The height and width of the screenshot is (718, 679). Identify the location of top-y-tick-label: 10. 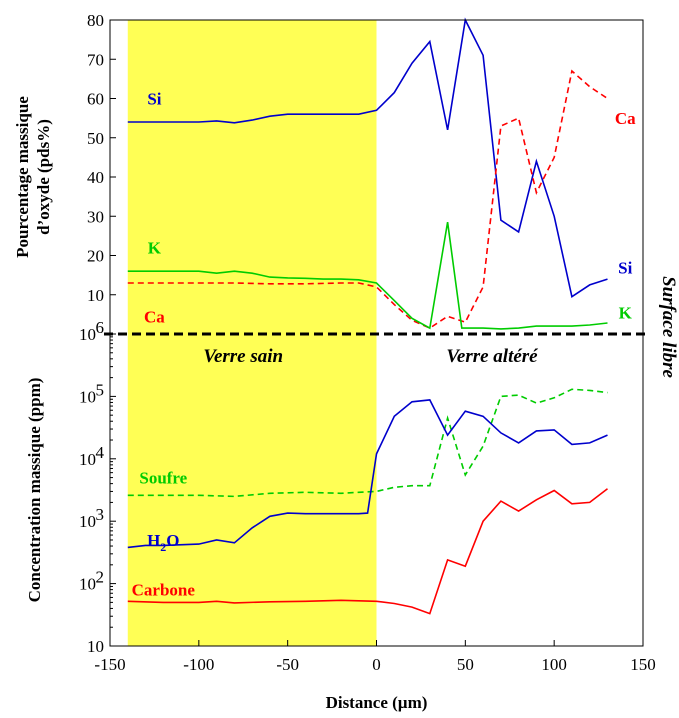
(95, 295).